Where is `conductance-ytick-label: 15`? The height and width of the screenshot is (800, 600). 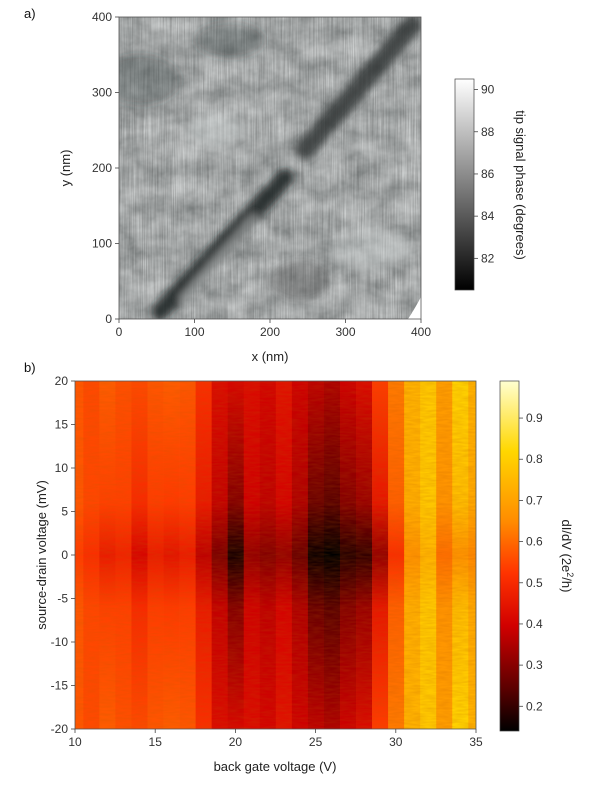
conductance-ytick-label: 15 is located at coordinates (62, 425).